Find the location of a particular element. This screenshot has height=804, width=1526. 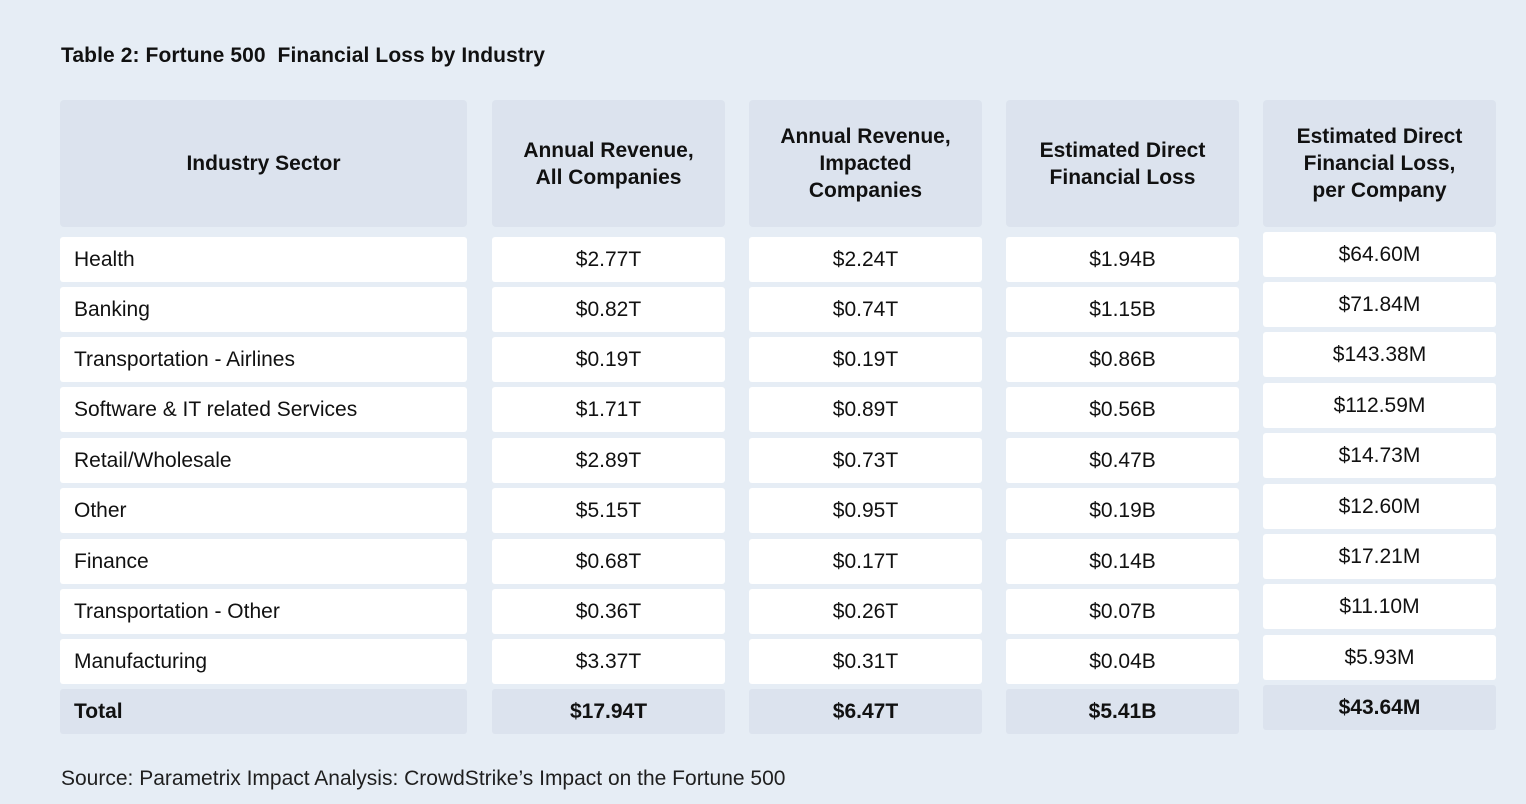

table-cell: $0.89T is located at coordinates (865, 409).